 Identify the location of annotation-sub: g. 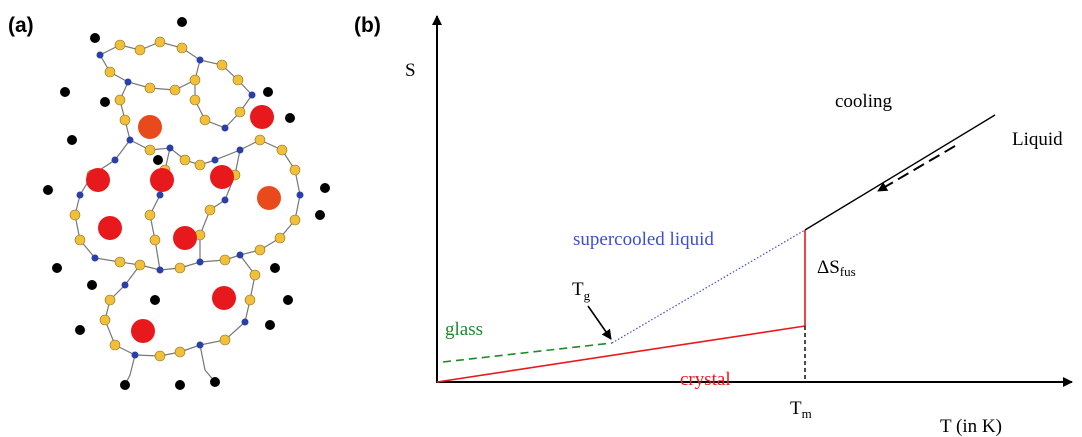
(587, 295).